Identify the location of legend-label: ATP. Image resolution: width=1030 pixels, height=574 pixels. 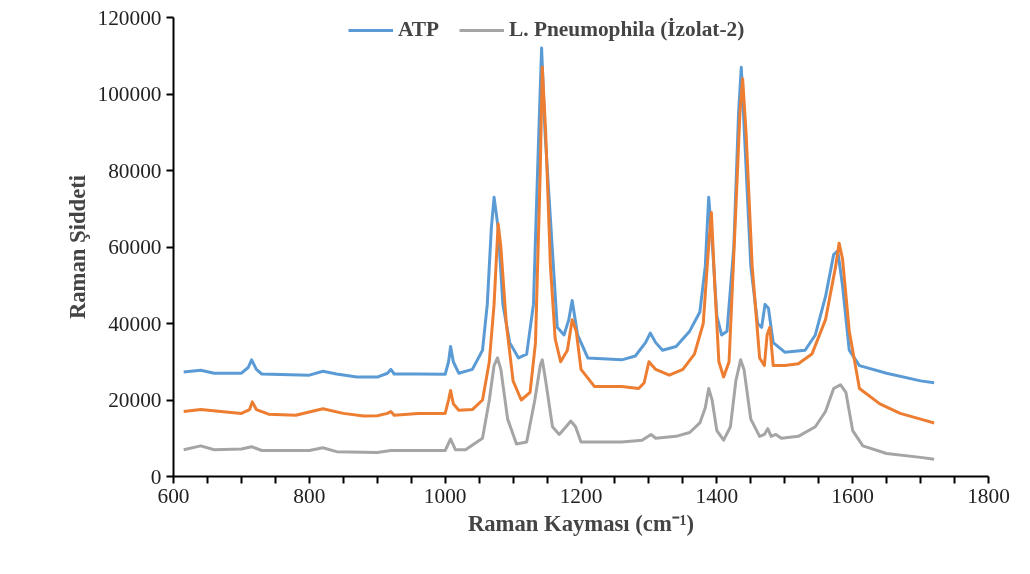
(419, 29).